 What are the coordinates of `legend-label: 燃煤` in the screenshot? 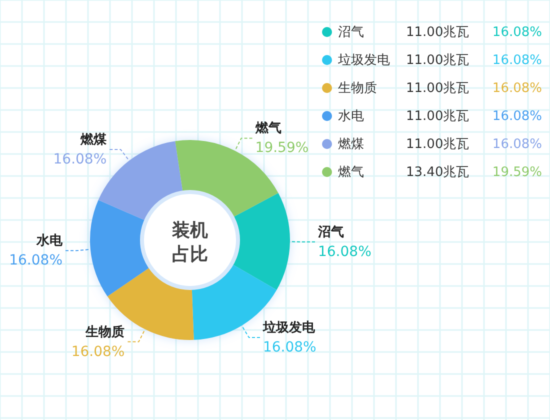 It's located at (351, 144).